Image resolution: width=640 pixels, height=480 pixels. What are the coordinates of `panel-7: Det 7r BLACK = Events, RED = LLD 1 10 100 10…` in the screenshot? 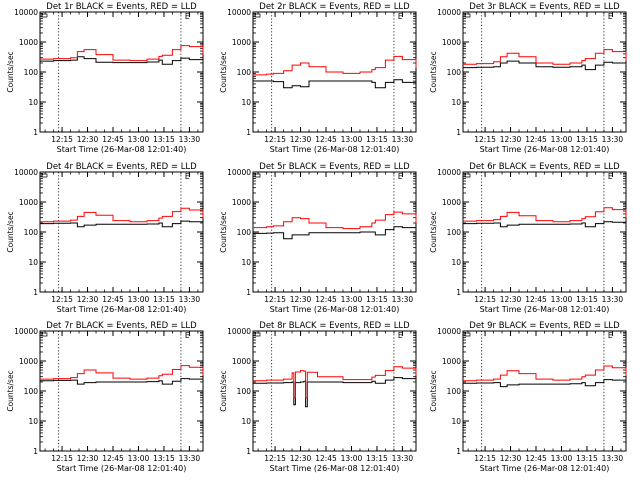 It's located at (105, 397).